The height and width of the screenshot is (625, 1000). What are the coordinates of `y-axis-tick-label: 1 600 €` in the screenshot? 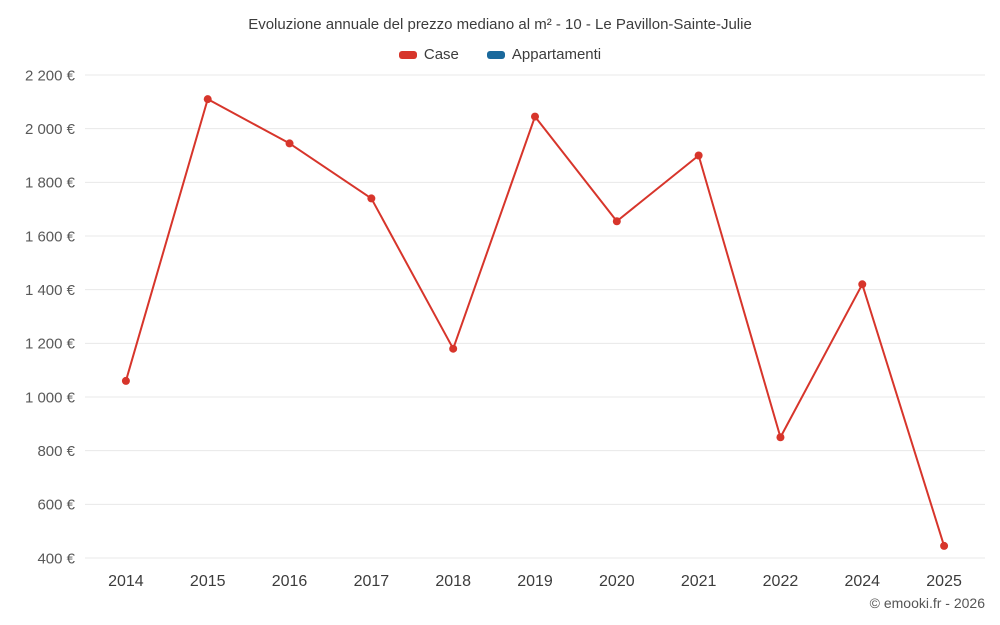 It's located at (50, 236).